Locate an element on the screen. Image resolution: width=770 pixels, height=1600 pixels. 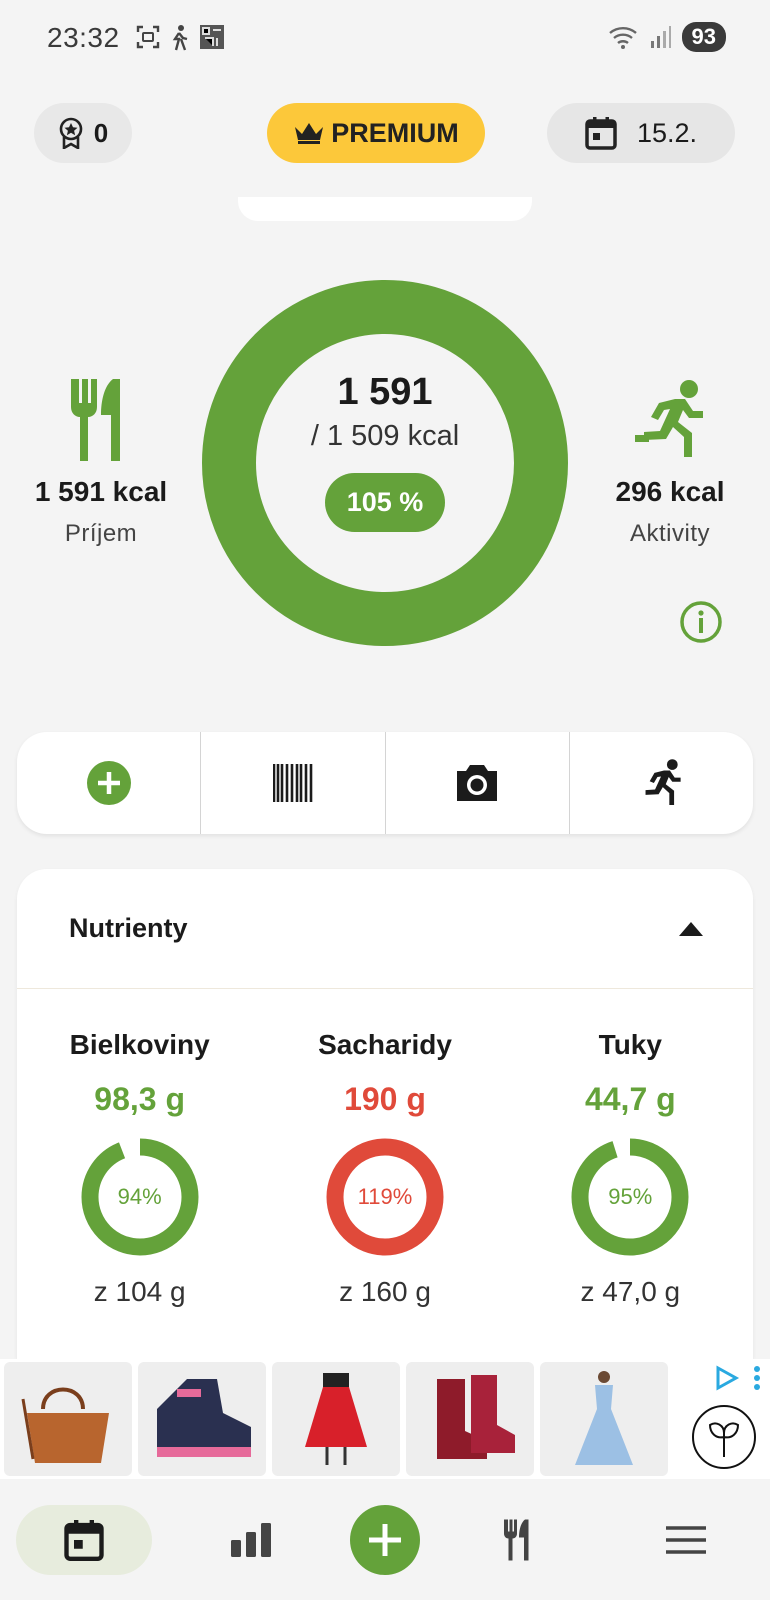
intake-summary: 1 591 kcal Príjem is located at coordinates (101, 460).